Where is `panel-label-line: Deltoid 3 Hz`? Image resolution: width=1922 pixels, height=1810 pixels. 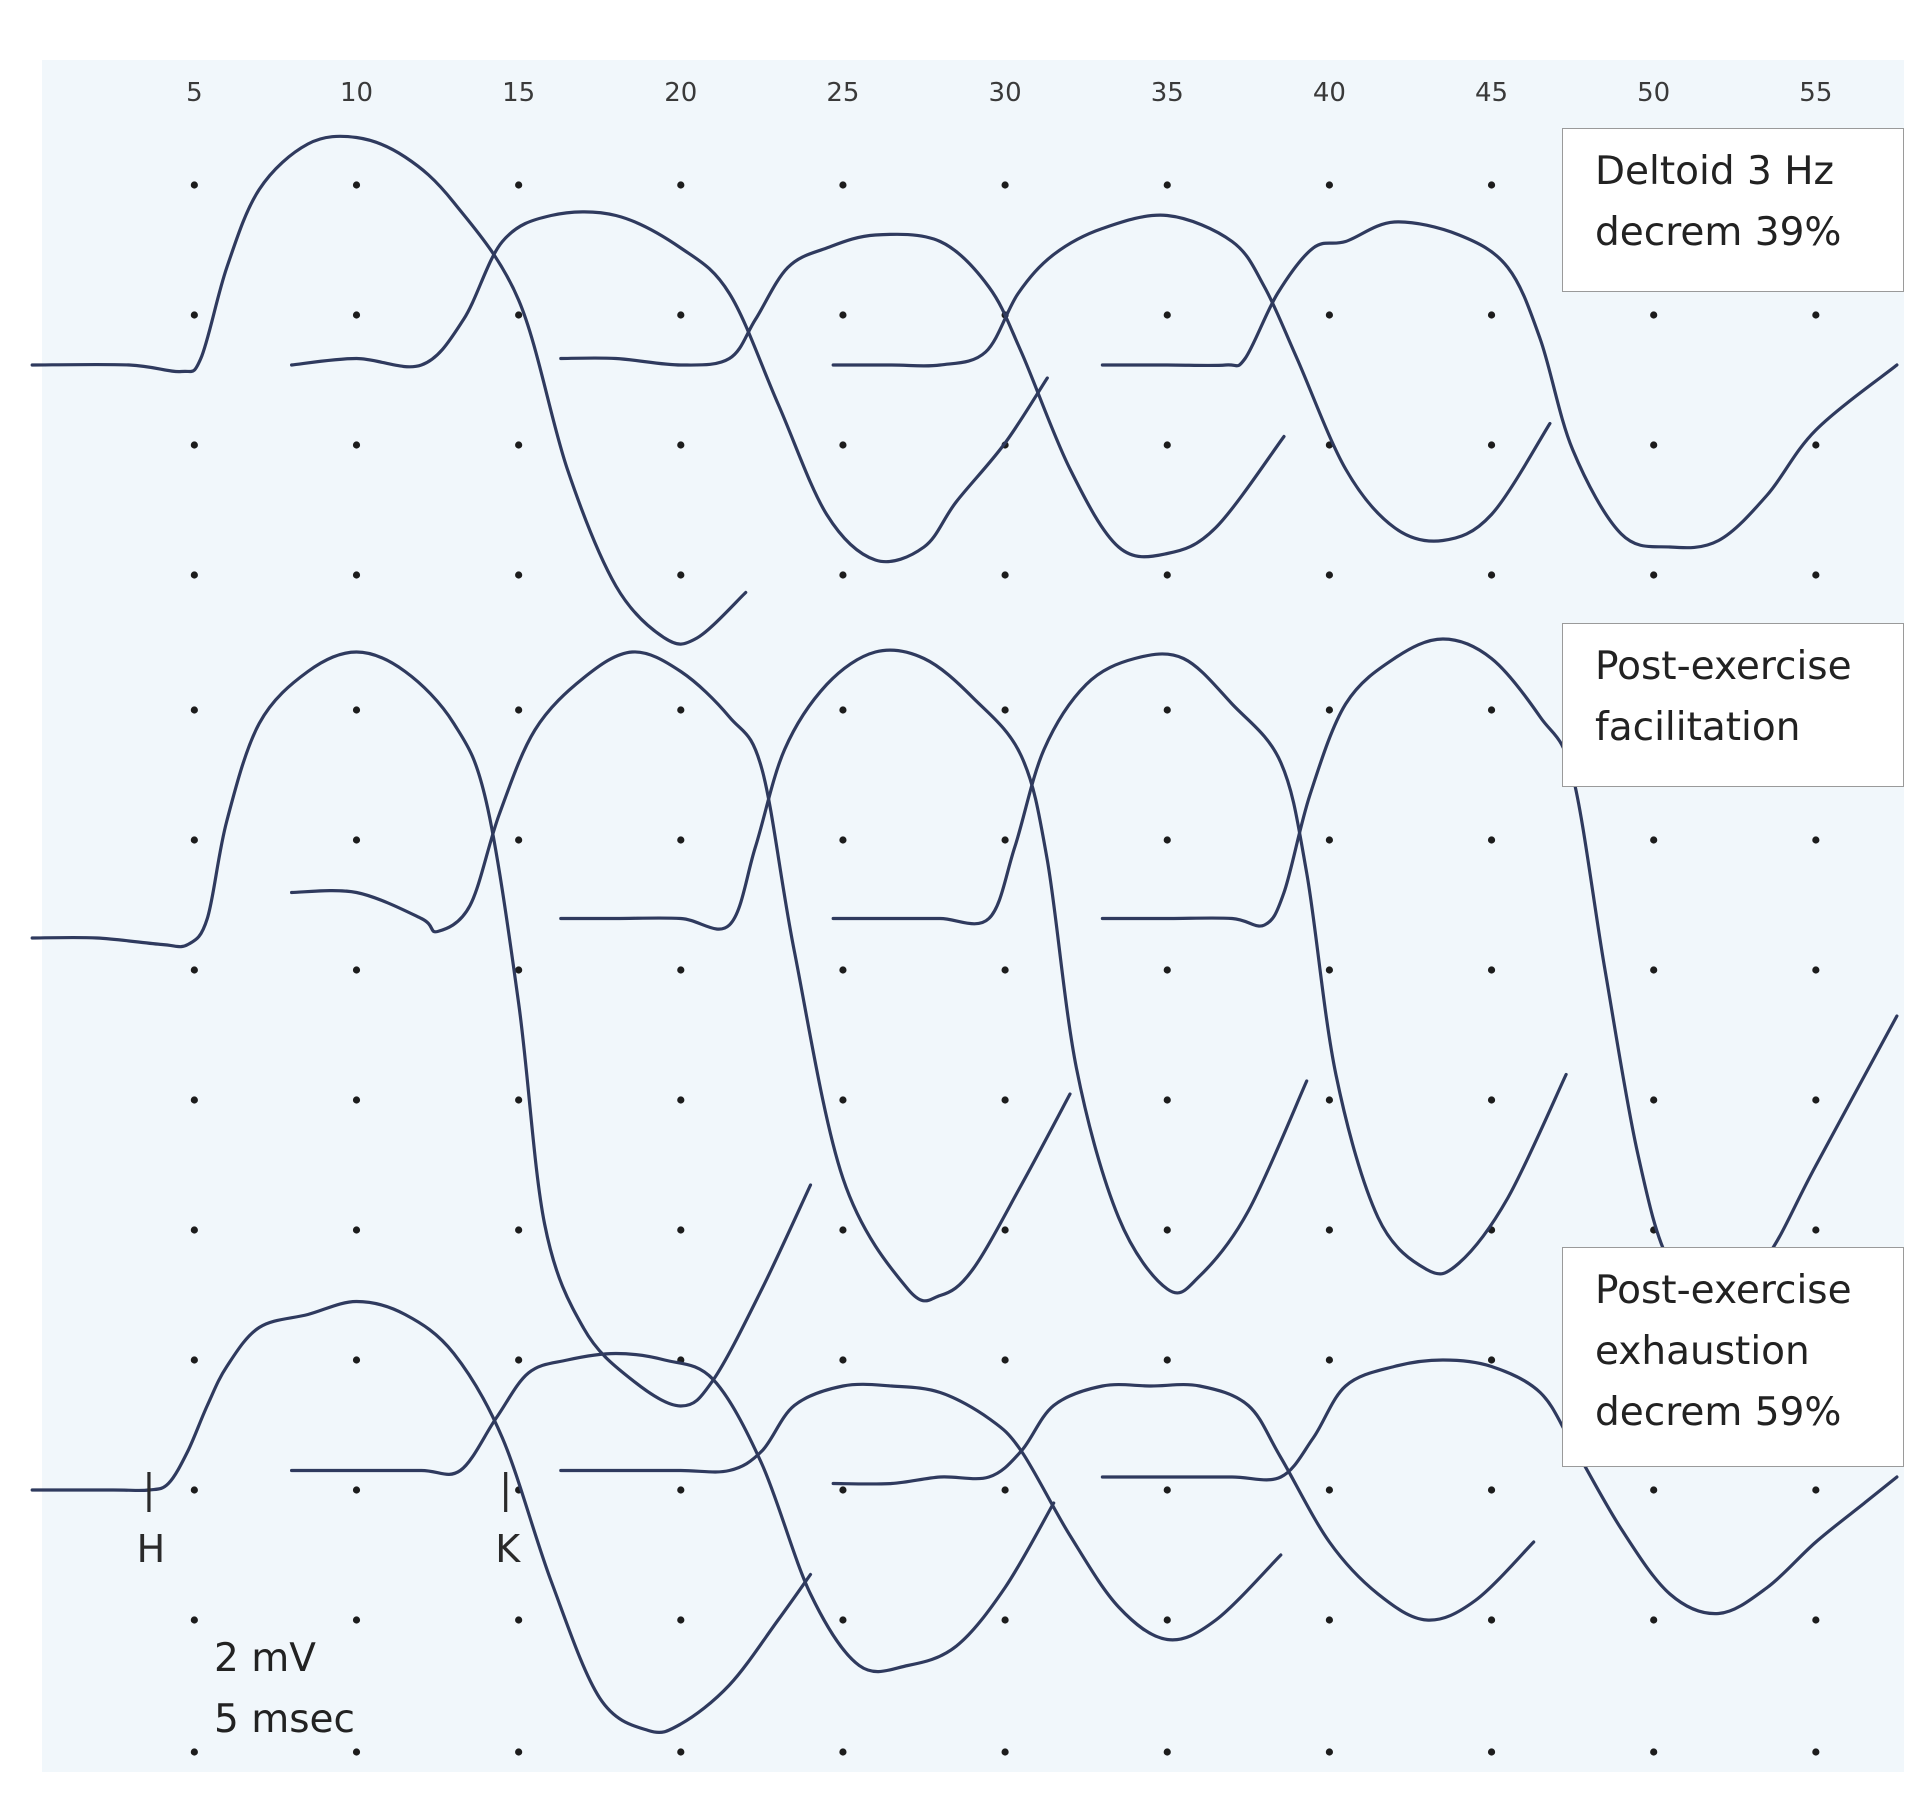 panel-label-line: Deltoid 3 Hz is located at coordinates (1715, 171).